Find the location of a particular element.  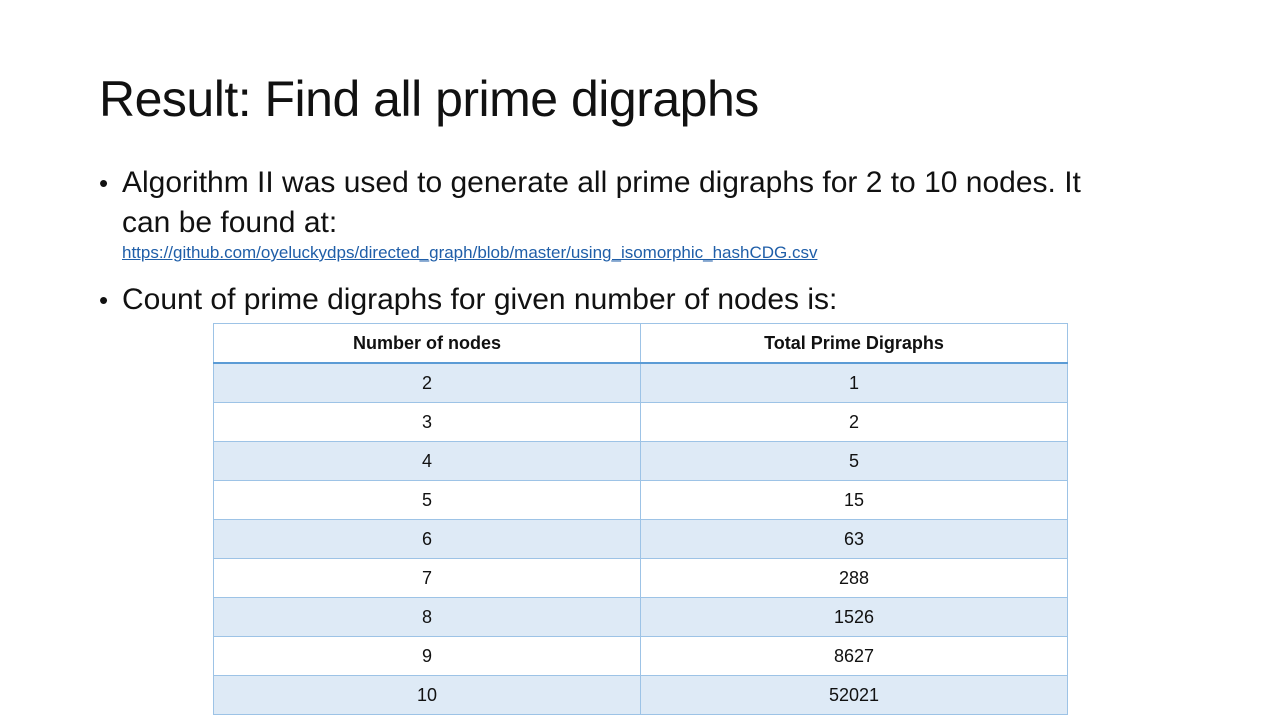

cell-nodes: 9 is located at coordinates (427, 656).